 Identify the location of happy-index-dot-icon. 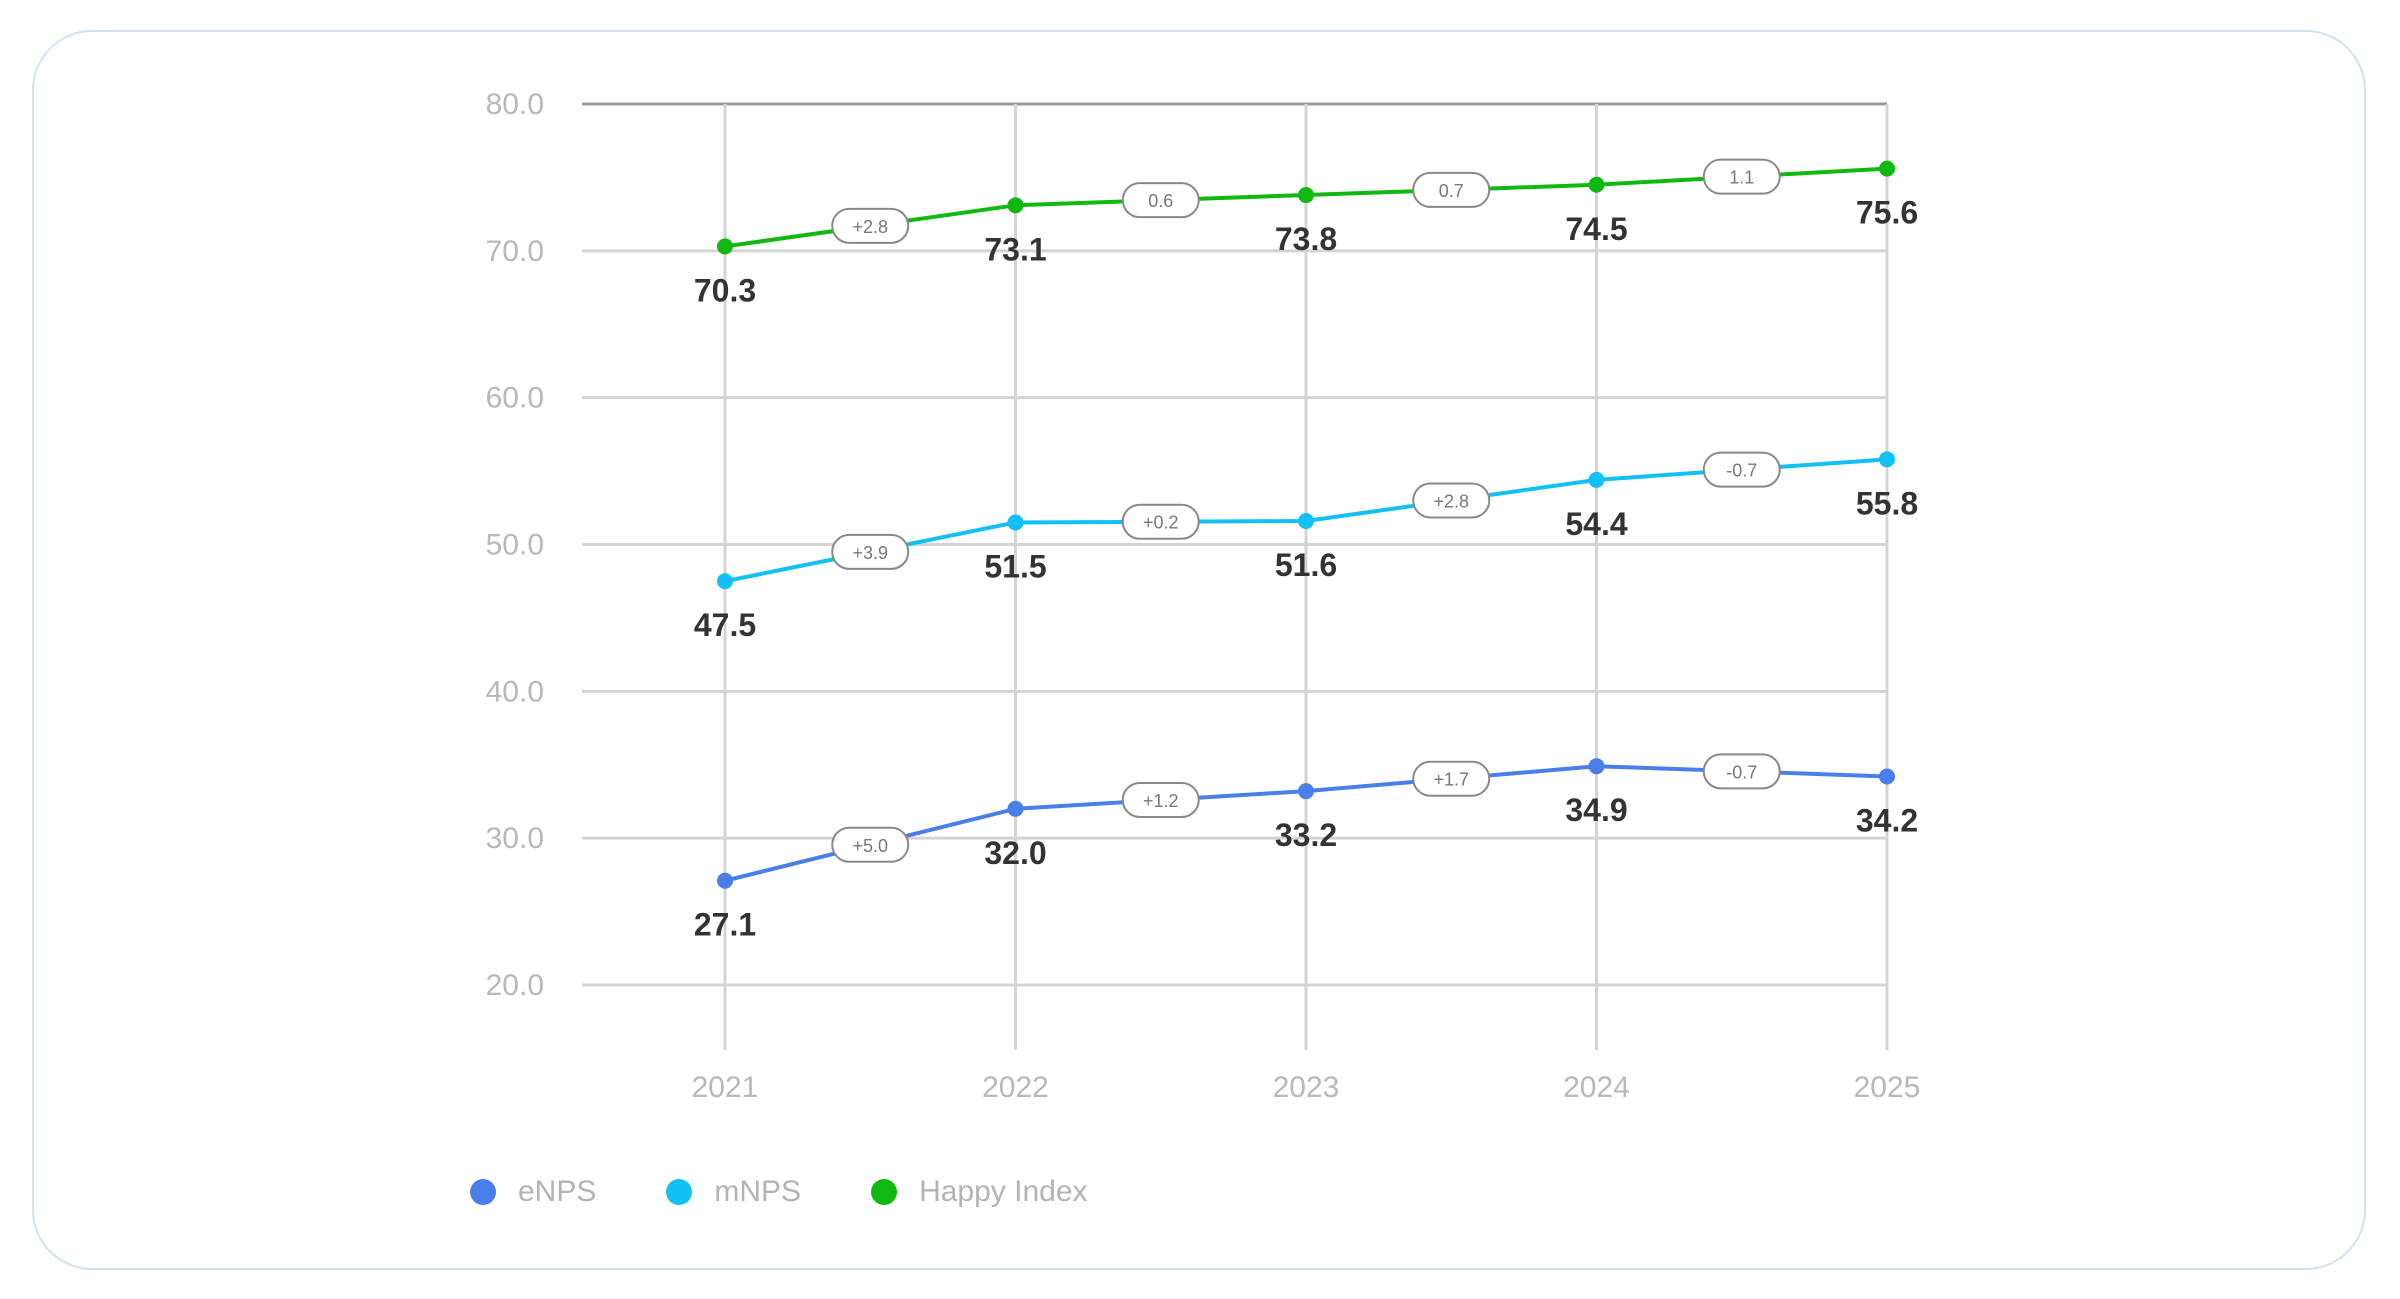
(884, 1192).